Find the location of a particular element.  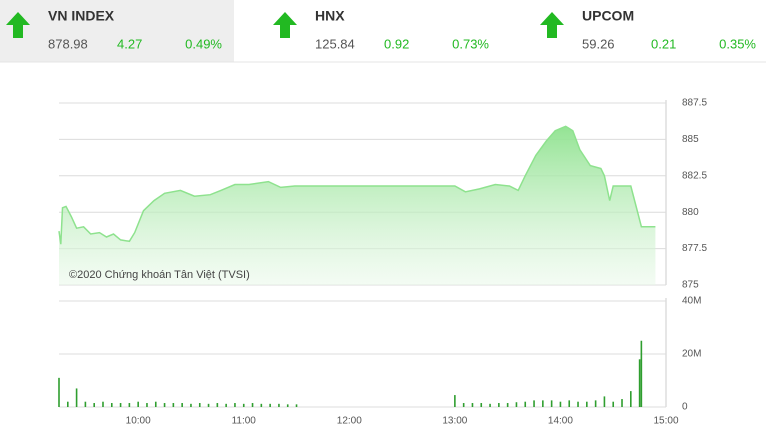

y-tick-label: 887.5 is located at coordinates (694, 103).